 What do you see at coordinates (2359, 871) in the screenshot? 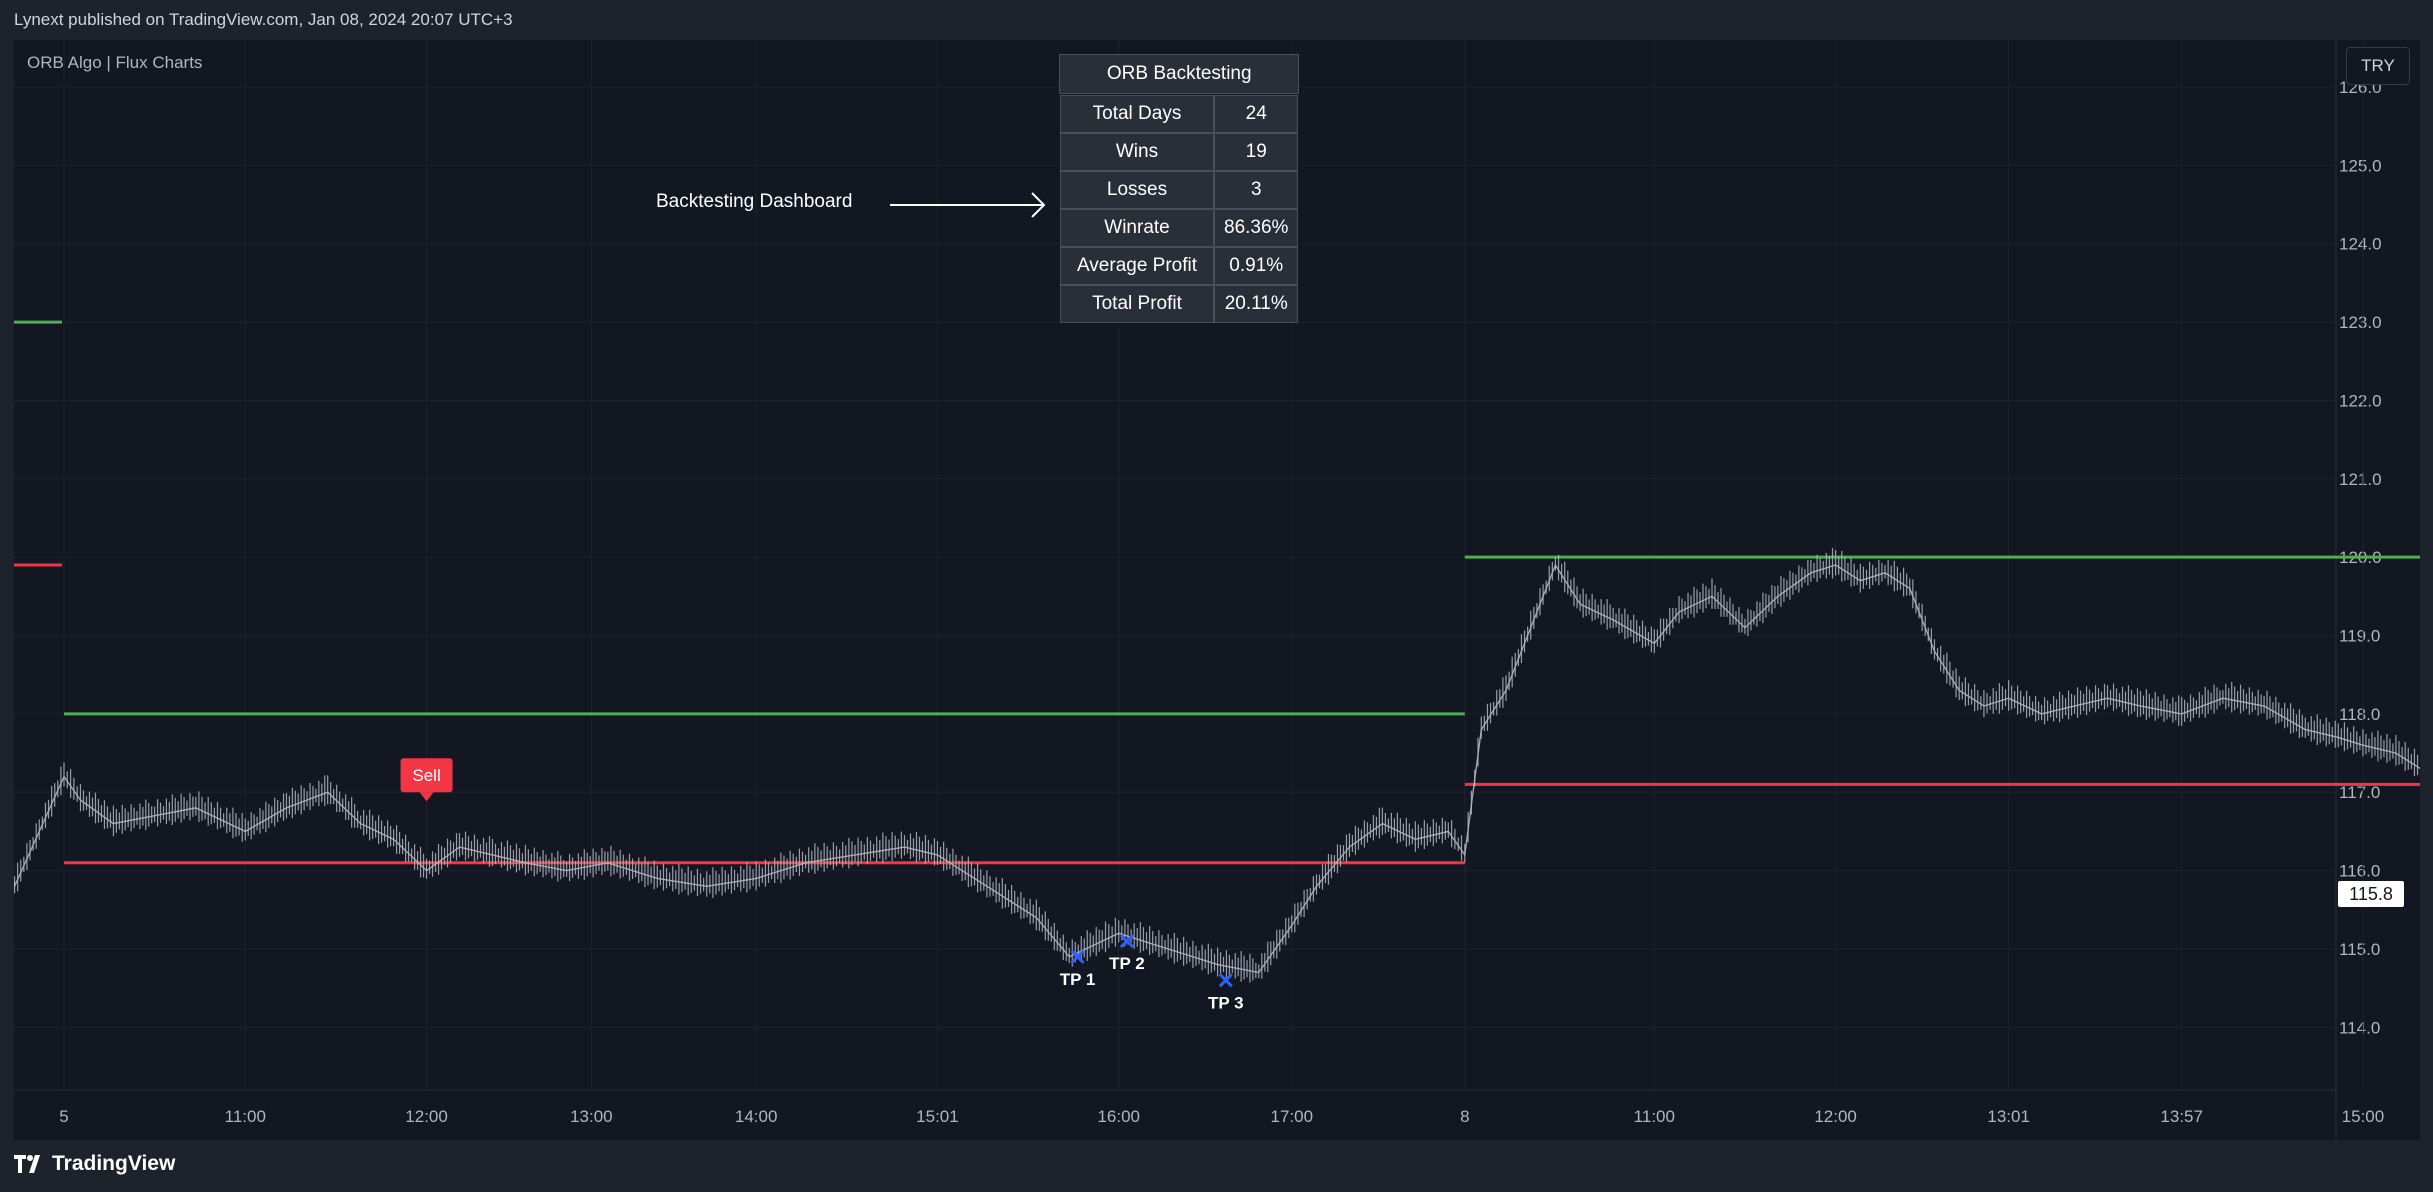
I see `y-tick-label: 116.0` at bounding box center [2359, 871].